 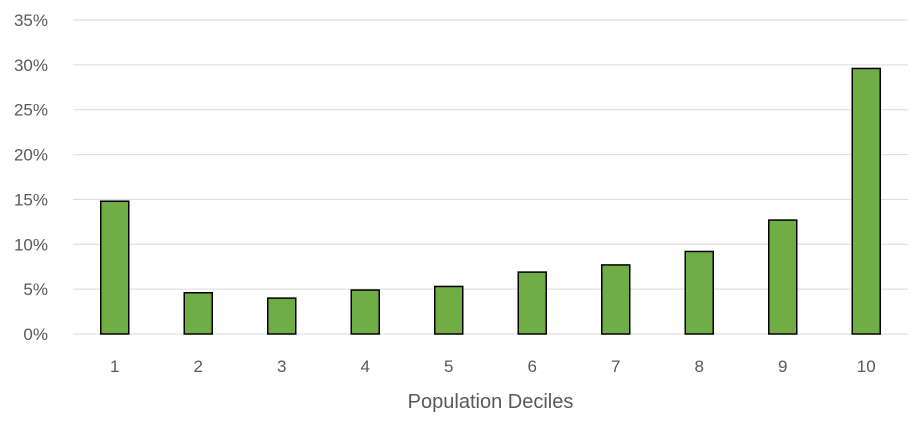 I want to click on y-tick-label: 5%, so click(x=35, y=289).